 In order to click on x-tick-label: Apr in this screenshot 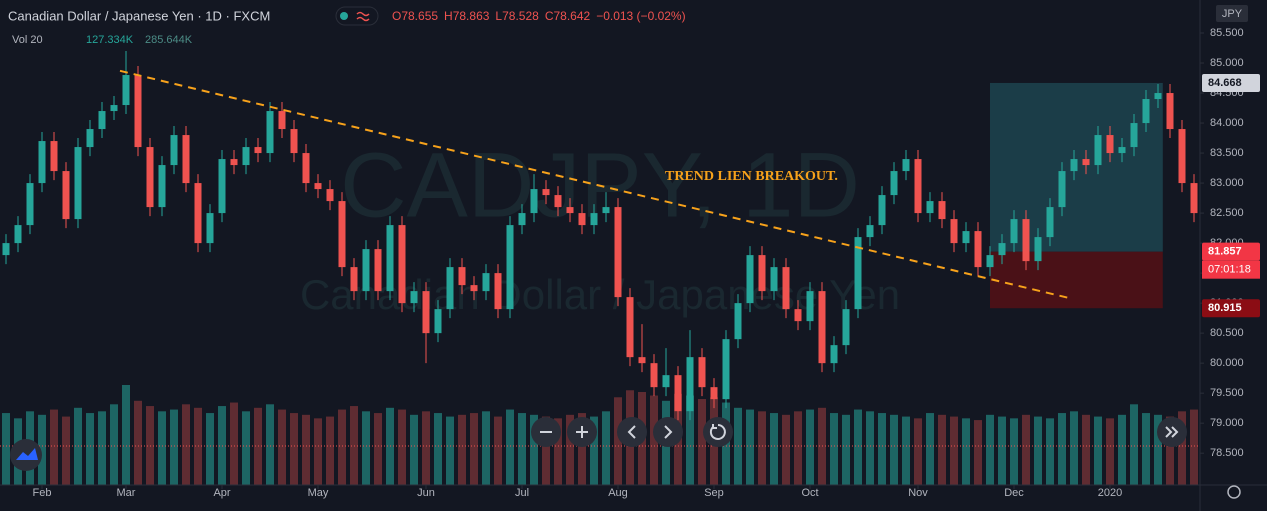, I will do `click(221, 493)`.